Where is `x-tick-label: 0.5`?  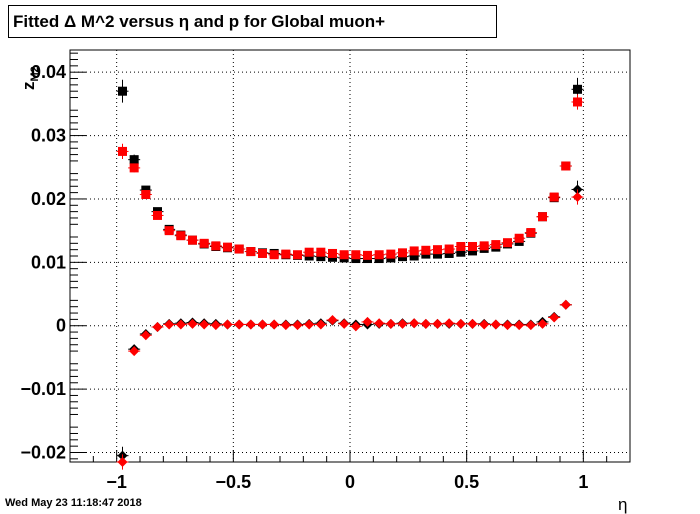 x-tick-label: 0.5 is located at coordinates (466, 482).